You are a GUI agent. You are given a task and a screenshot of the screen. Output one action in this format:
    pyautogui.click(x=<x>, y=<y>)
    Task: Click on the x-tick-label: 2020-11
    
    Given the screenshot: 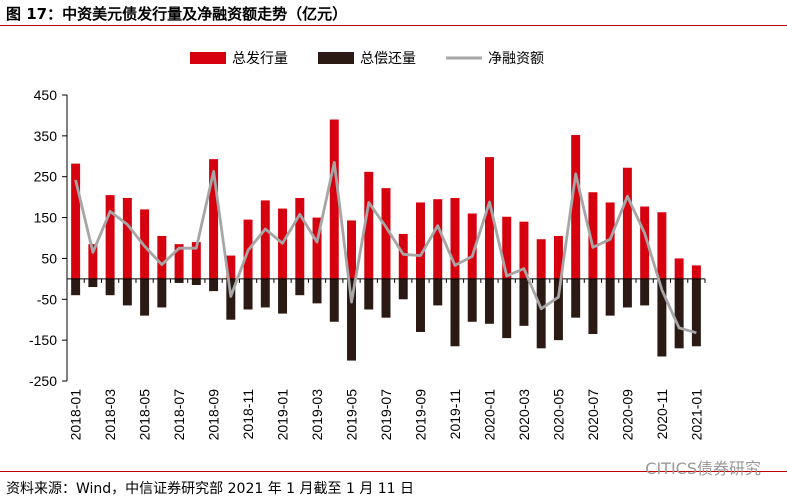 What is the action you would take?
    pyautogui.click(x=662, y=414)
    